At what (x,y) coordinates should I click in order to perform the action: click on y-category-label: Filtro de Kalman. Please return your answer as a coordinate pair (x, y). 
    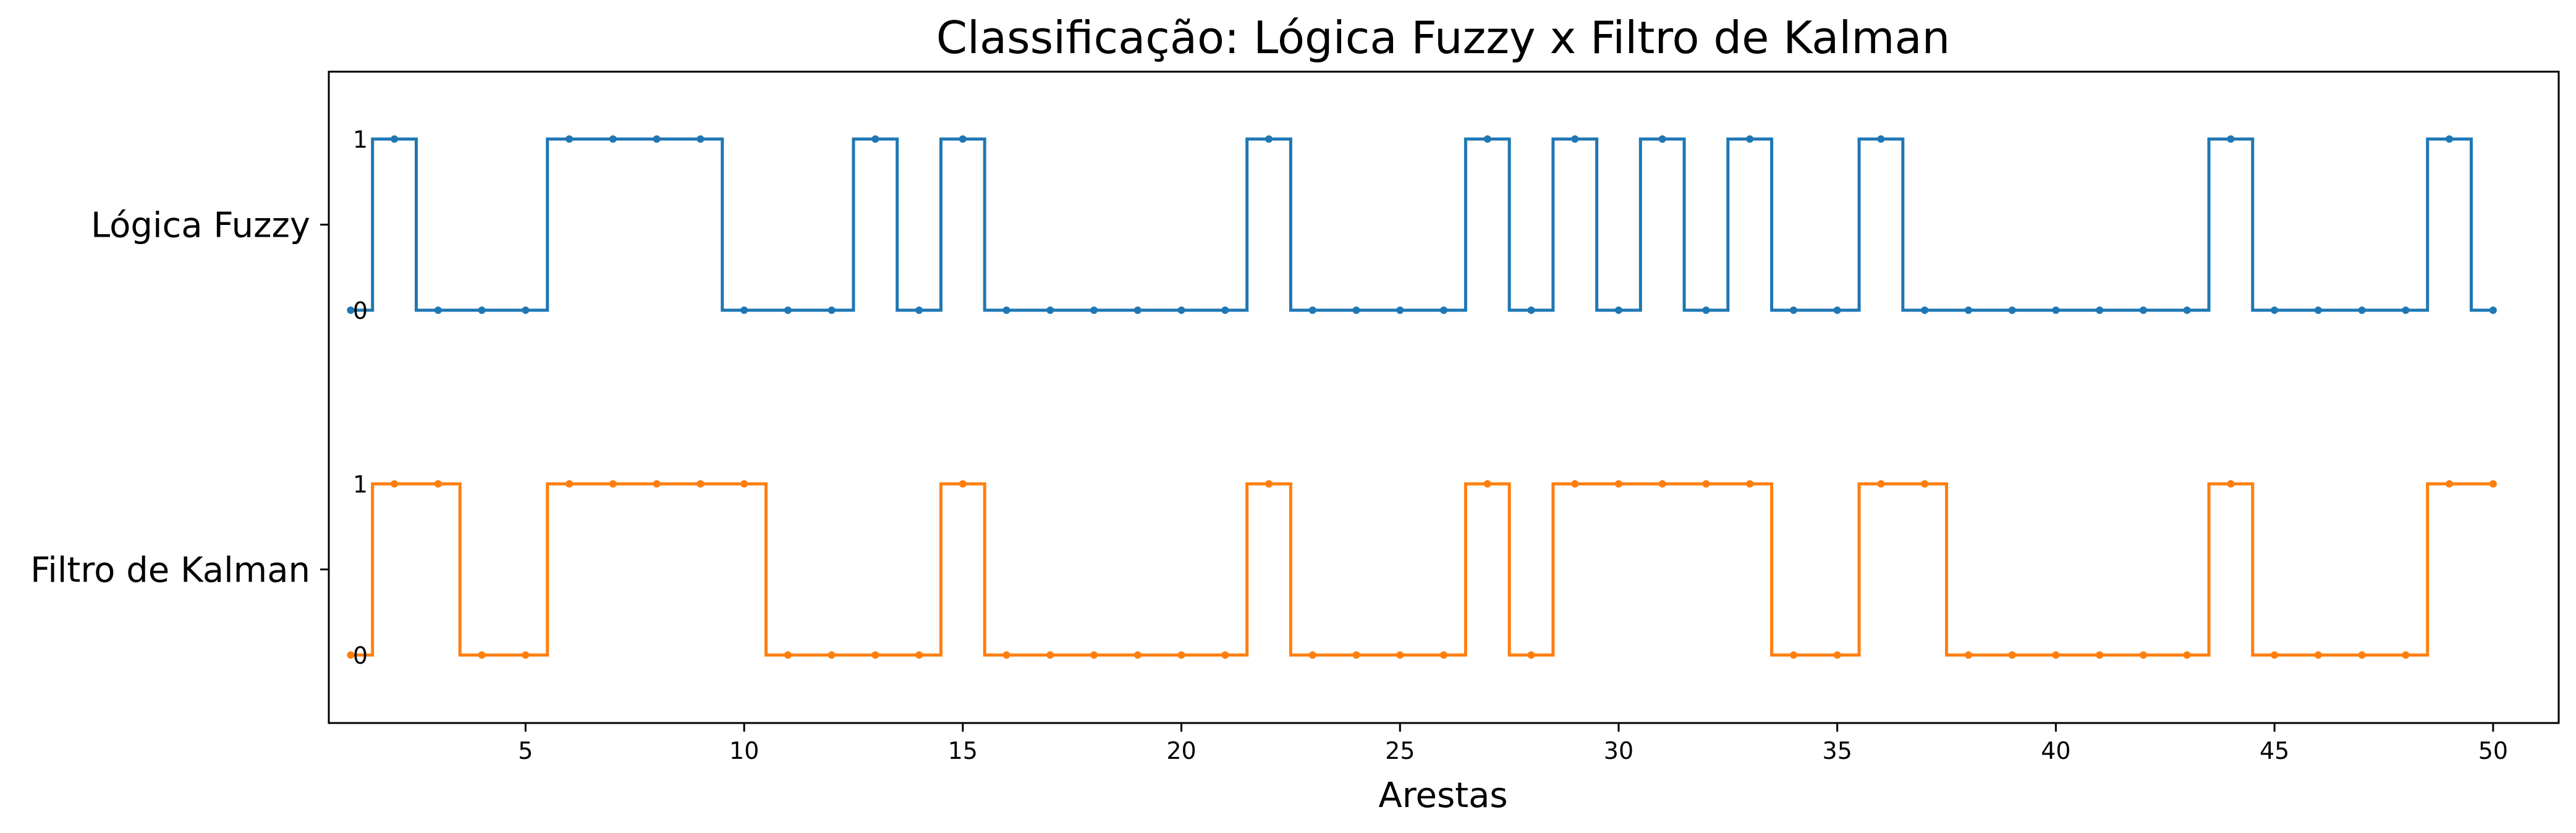
    Looking at the image, I should click on (170, 571).